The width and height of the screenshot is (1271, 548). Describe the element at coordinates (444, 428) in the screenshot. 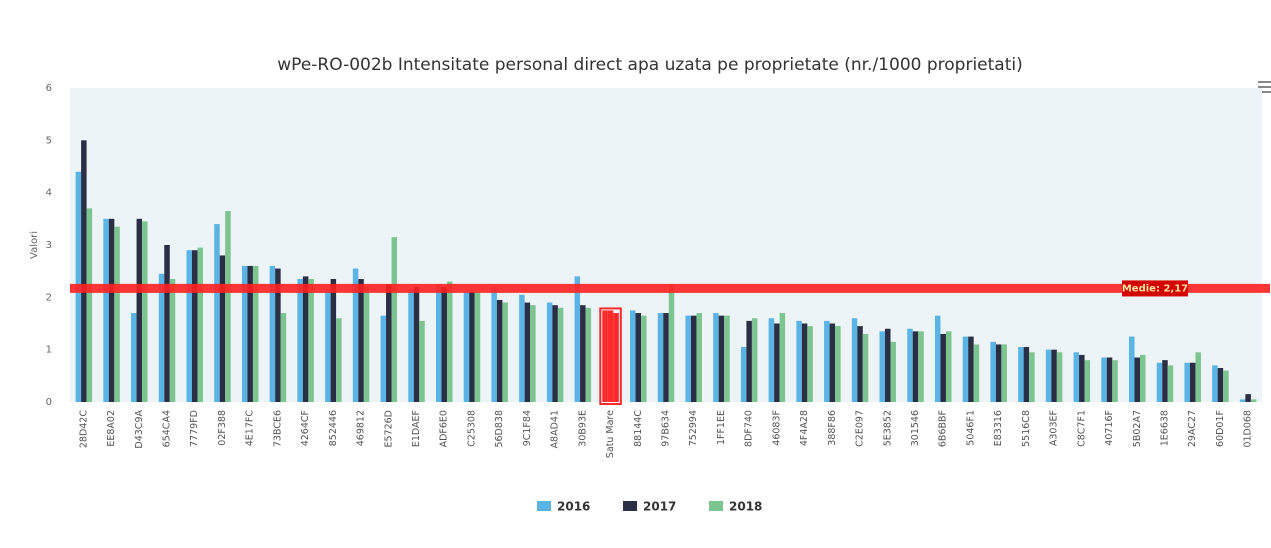

I see `x-tick-label: ADF6E0` at that location.